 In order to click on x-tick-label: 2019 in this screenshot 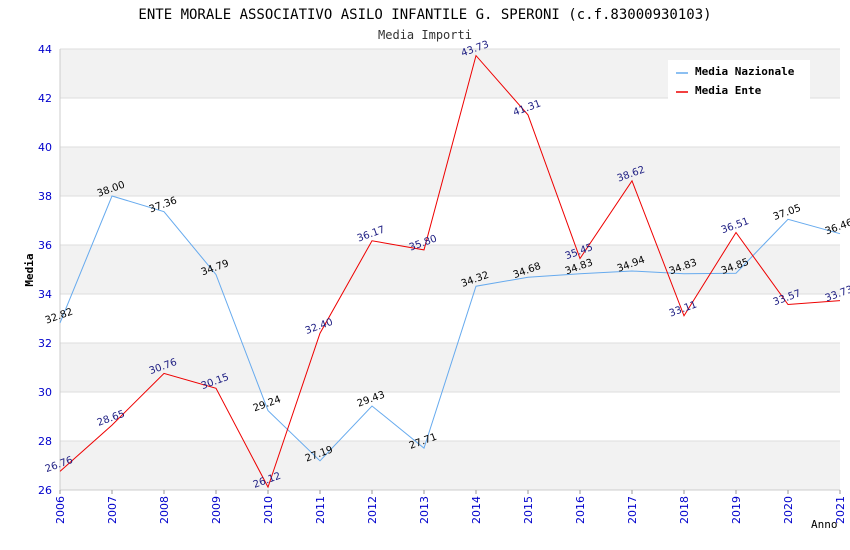, I will do `click(736, 510)`.